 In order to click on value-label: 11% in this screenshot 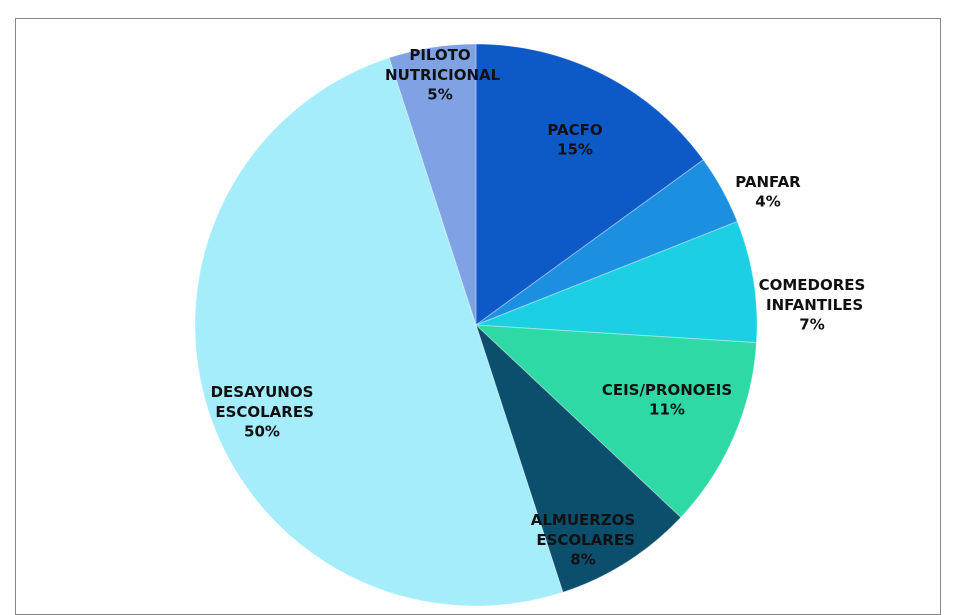, I will do `click(667, 410)`.